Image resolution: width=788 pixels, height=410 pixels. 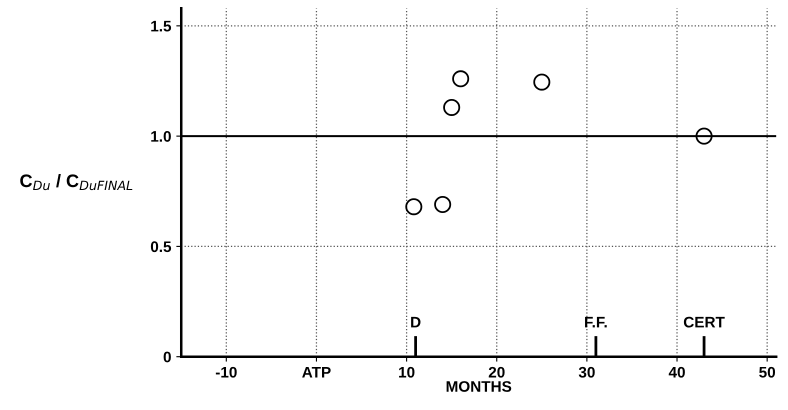 I want to click on x-tick-label: 30, so click(x=586, y=372).